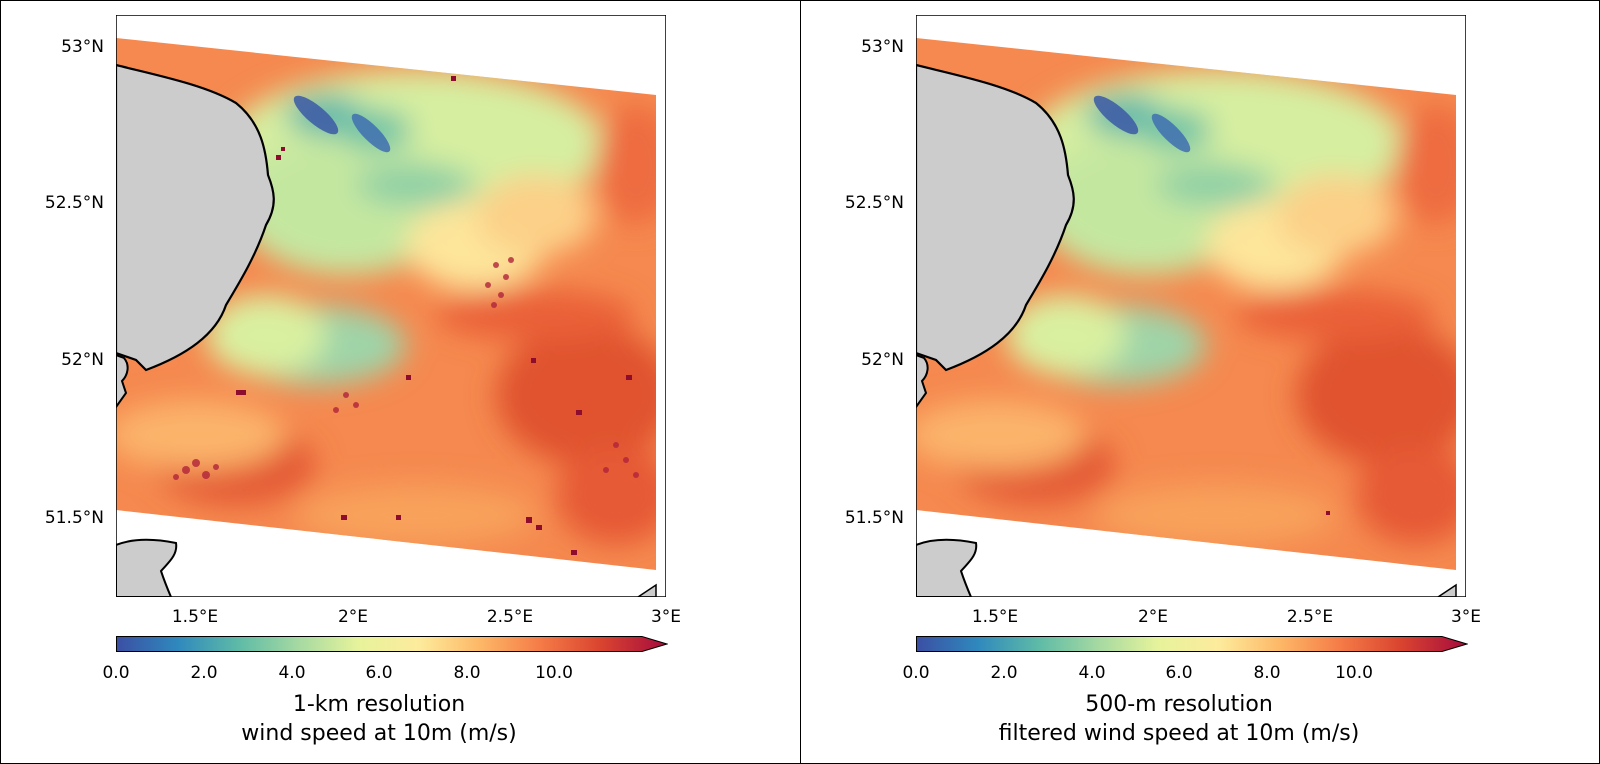 Image resolution: width=1600 pixels, height=764 pixels. Describe the element at coordinates (379, 704) in the screenshot. I see `caption-line1-1km: 1-km resolution` at that location.